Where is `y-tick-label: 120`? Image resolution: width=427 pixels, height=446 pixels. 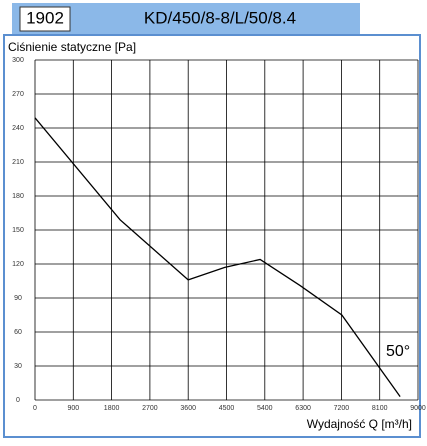
y-tick-label: 120 is located at coordinates (18, 264).